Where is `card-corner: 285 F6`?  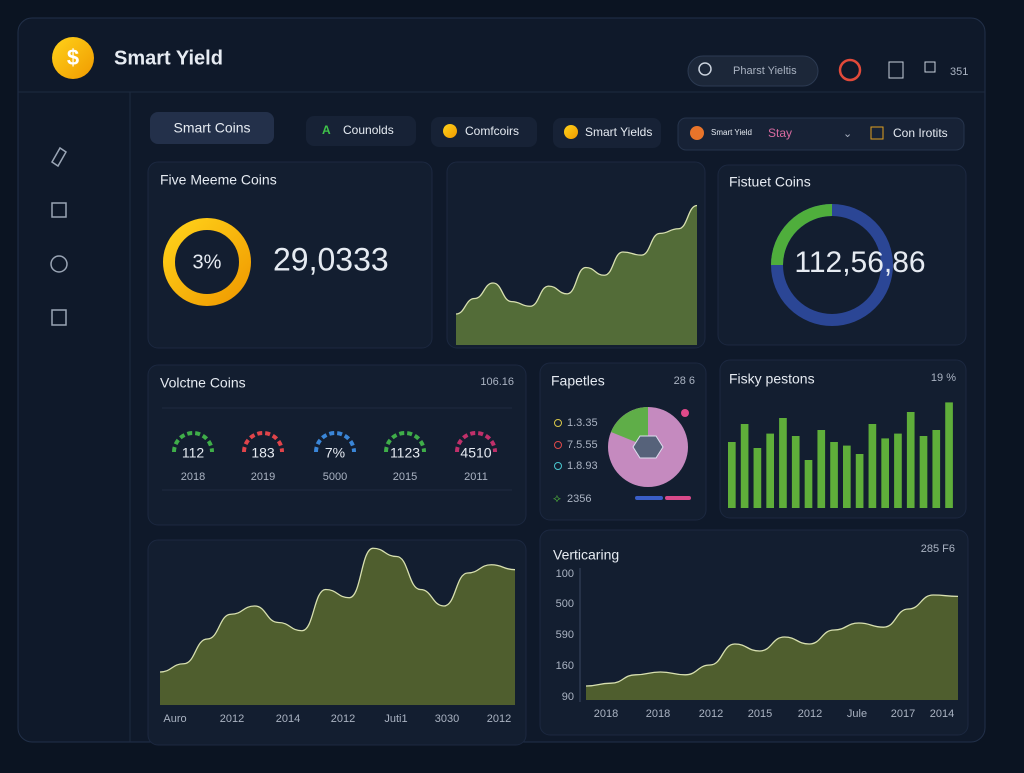 card-corner: 285 F6 is located at coordinates (938, 549).